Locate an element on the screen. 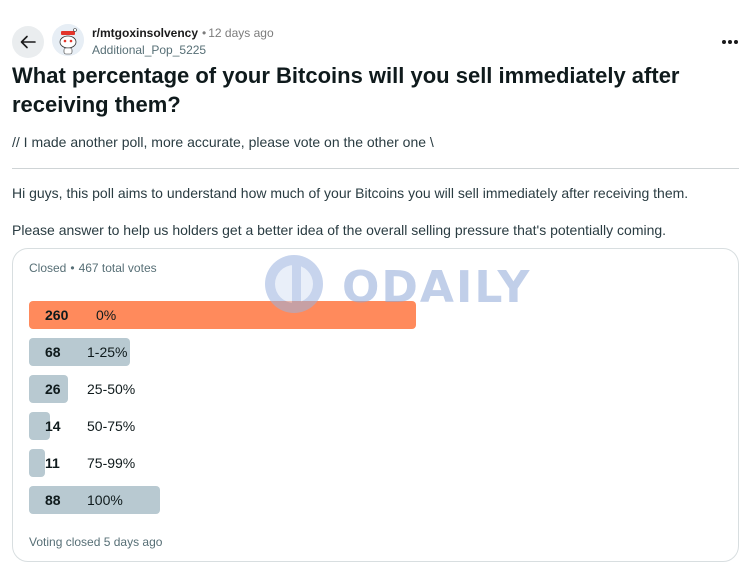 This screenshot has height=570, width=753. author-link: Additional_Pop_5225 is located at coordinates (149, 50).